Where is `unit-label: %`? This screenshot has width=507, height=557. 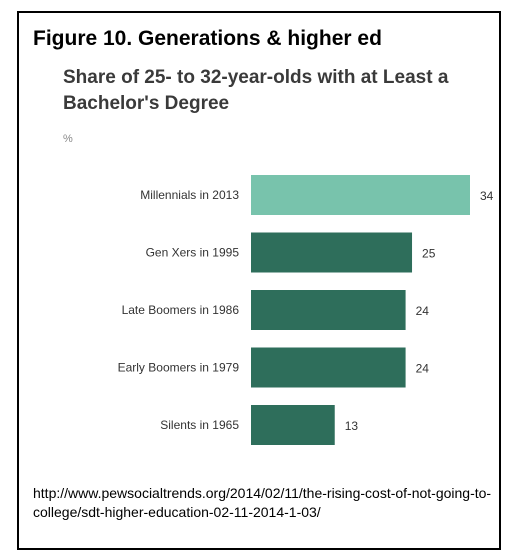 unit-label: % is located at coordinates (68, 139).